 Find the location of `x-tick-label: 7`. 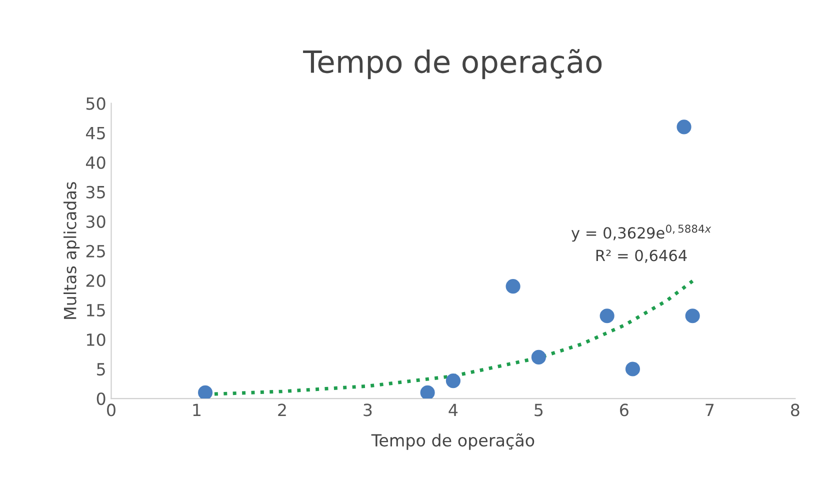

x-tick-label: 7 is located at coordinates (710, 410).